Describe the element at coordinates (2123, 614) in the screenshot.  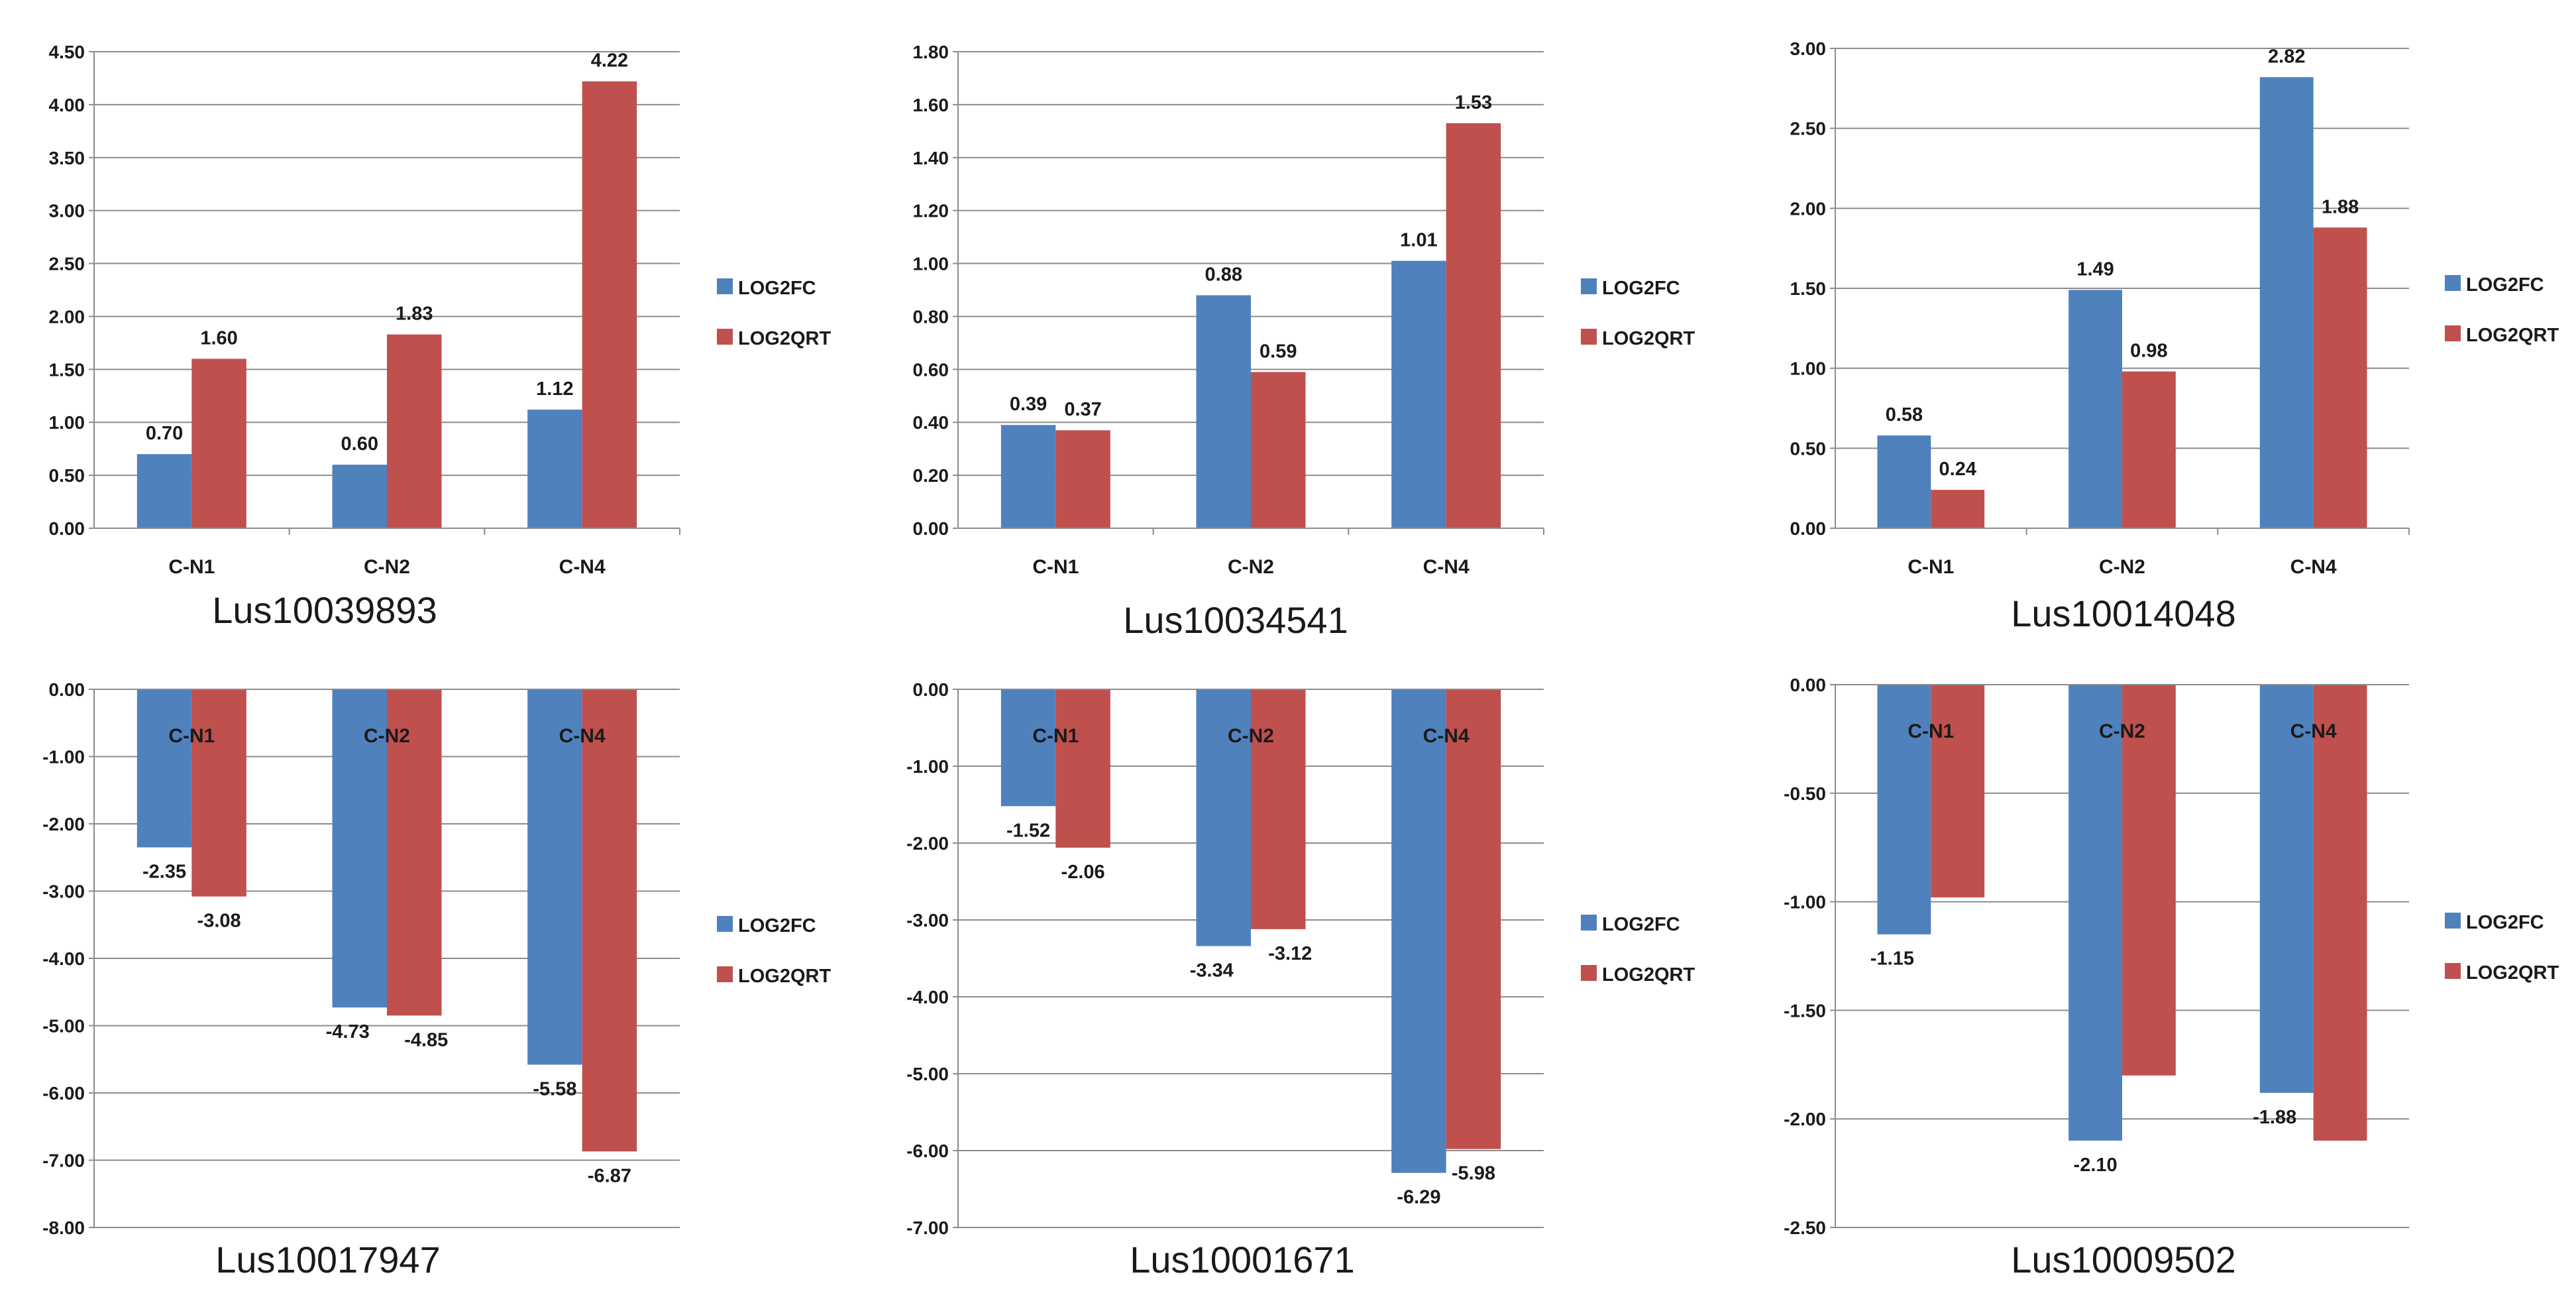
I see `chart-title: Lus10014048` at that location.